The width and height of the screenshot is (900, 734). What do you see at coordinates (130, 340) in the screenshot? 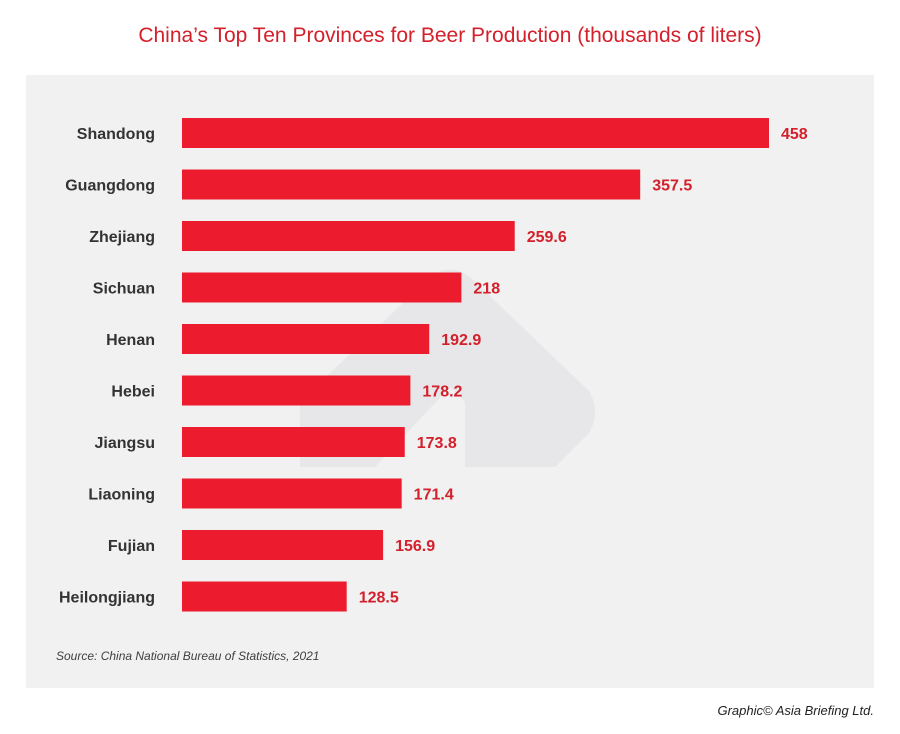
I see `category-label-henan: Henan` at bounding box center [130, 340].